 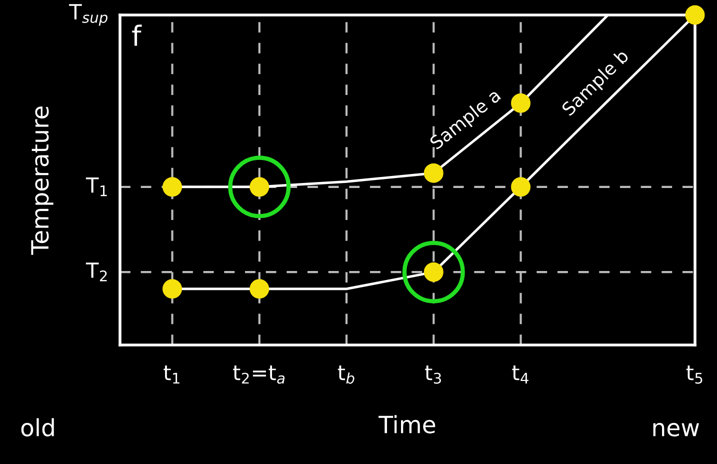 I want to click on ref-line-label: T$_{sup}$, so click(x=88, y=15).